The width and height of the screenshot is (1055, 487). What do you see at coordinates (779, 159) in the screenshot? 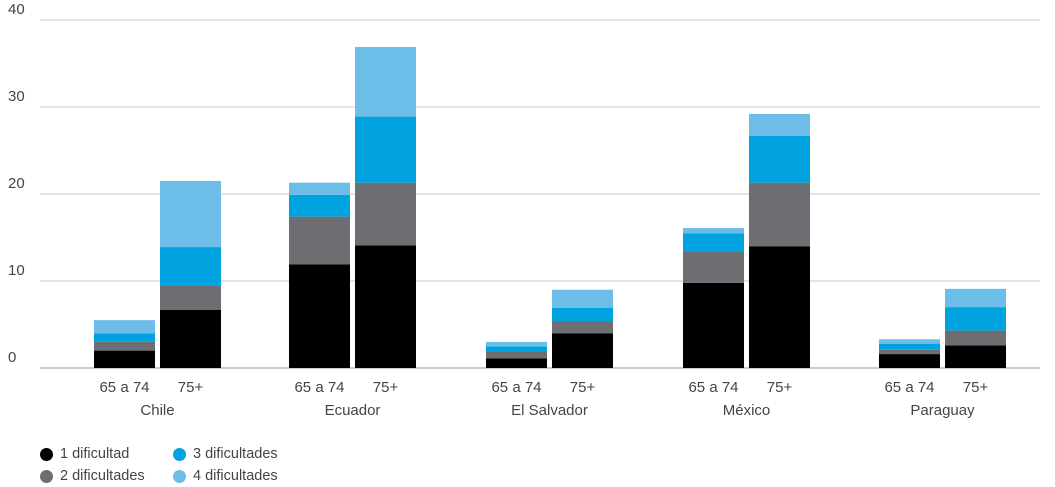
I see `bar-mexico-75-3-dificultades` at bounding box center [779, 159].